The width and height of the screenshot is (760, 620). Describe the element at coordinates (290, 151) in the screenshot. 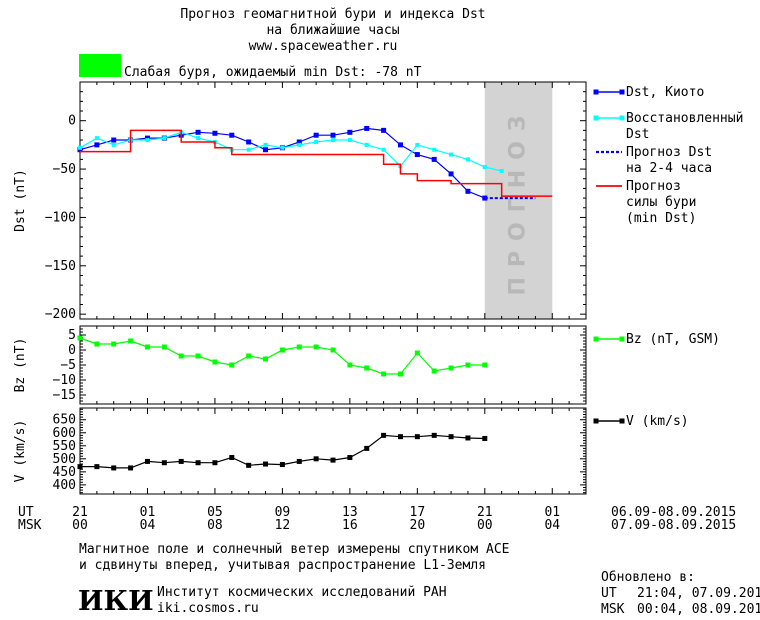

I see `series-line-restored` at that location.